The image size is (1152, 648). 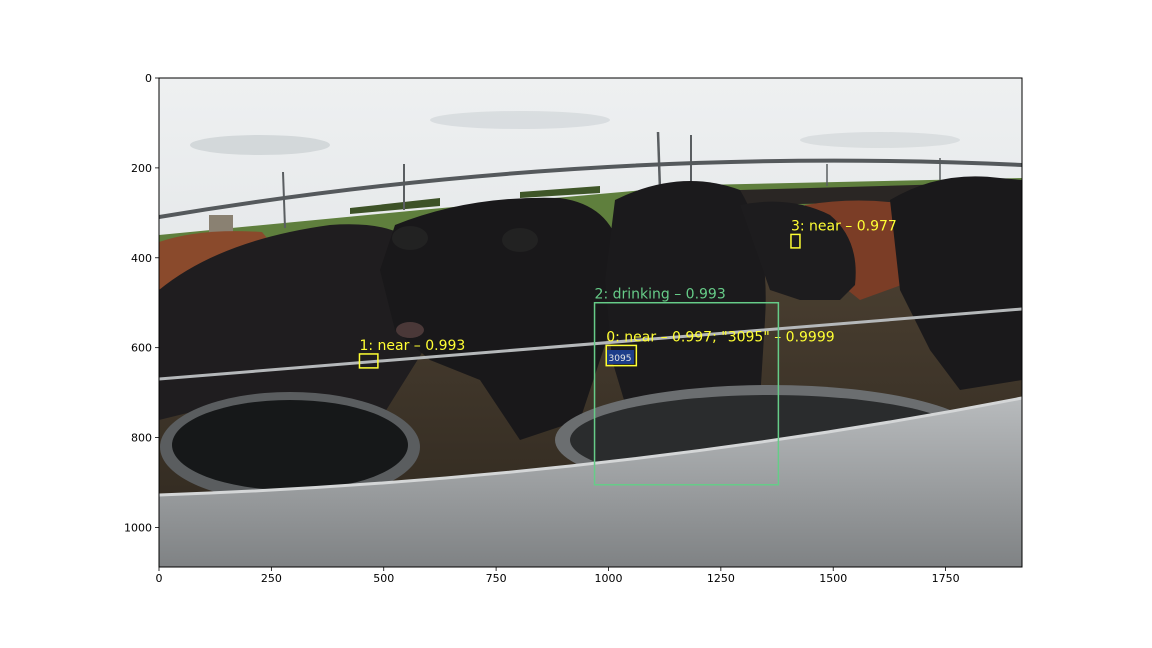 I want to click on x-tick-label: 750, so click(x=496, y=578).